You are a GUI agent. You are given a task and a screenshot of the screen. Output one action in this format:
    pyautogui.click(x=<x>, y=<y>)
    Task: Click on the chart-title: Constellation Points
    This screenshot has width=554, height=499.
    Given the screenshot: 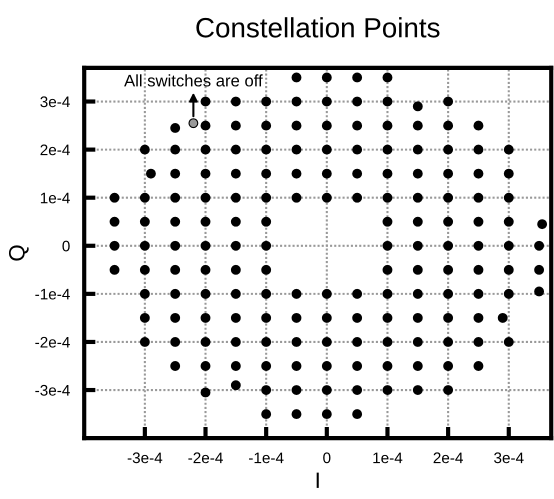 What is the action you would take?
    pyautogui.click(x=318, y=27)
    